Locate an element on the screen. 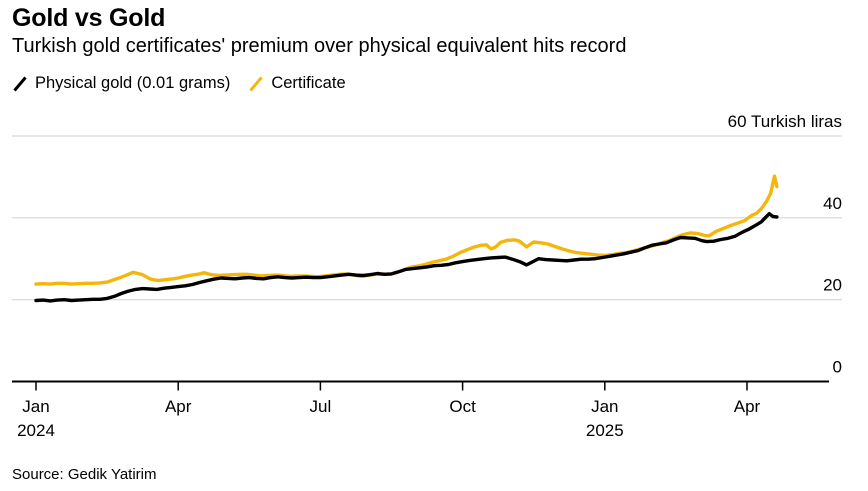 This screenshot has height=491, width=868. legend-item-physical-gold: Physical gold (0.01 grams) is located at coordinates (121, 83).